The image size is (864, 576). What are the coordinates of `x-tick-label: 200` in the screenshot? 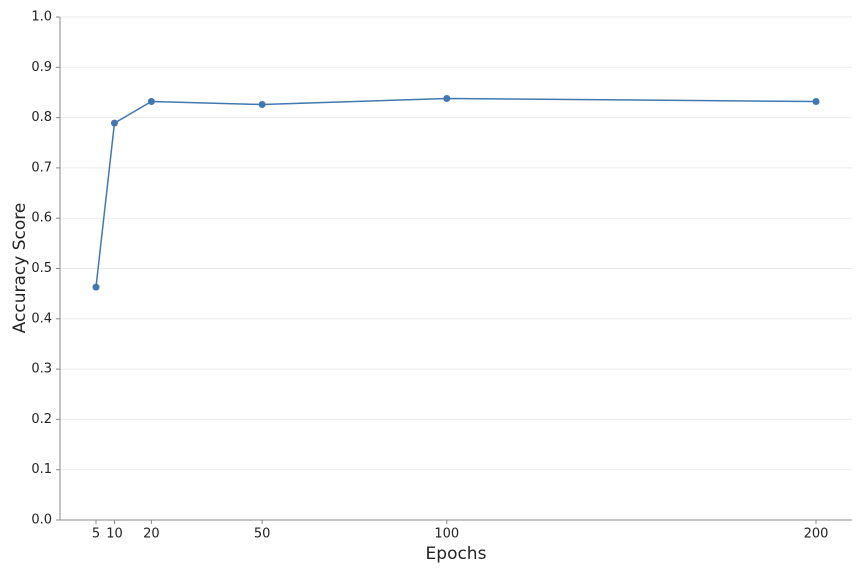 It's located at (816, 534).